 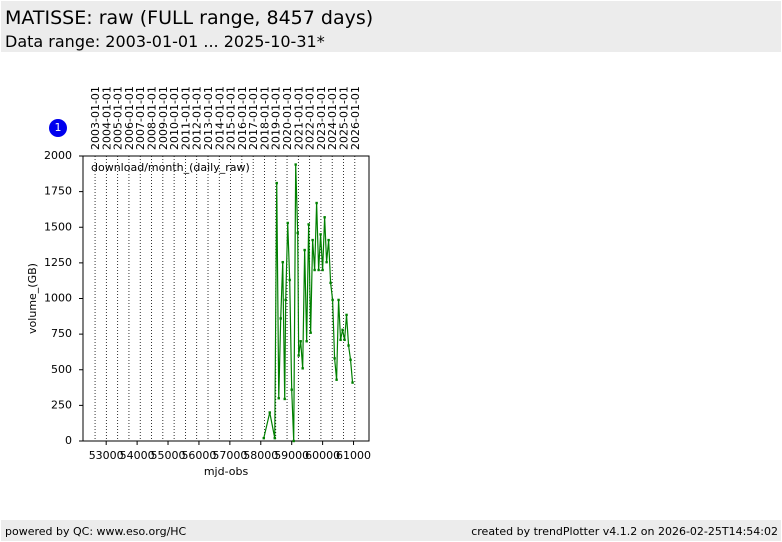 What do you see at coordinates (118, 118) in the screenshot?
I see `year-label: 2005-01-01` at bounding box center [118, 118].